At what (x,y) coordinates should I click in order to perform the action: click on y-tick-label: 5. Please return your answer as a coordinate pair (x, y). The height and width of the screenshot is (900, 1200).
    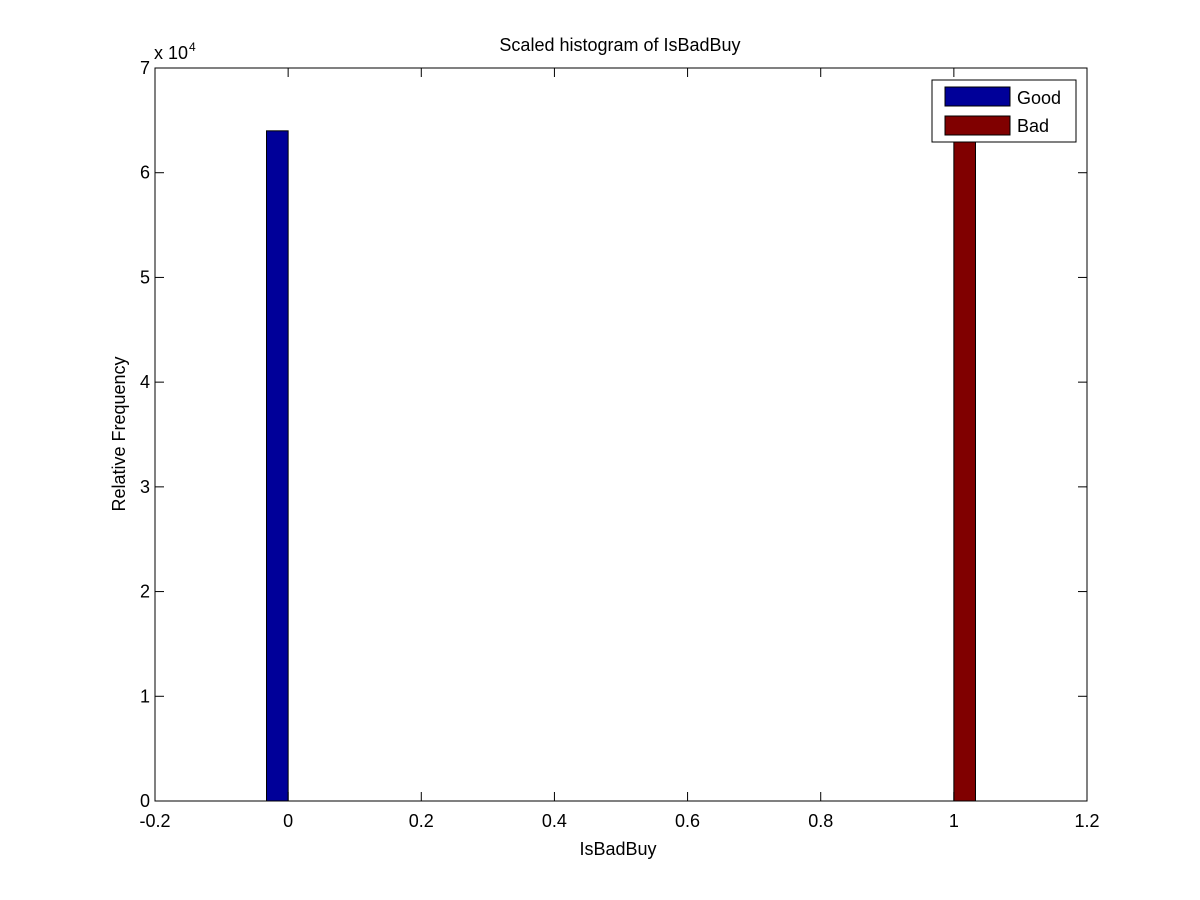
    Looking at the image, I should click on (145, 277).